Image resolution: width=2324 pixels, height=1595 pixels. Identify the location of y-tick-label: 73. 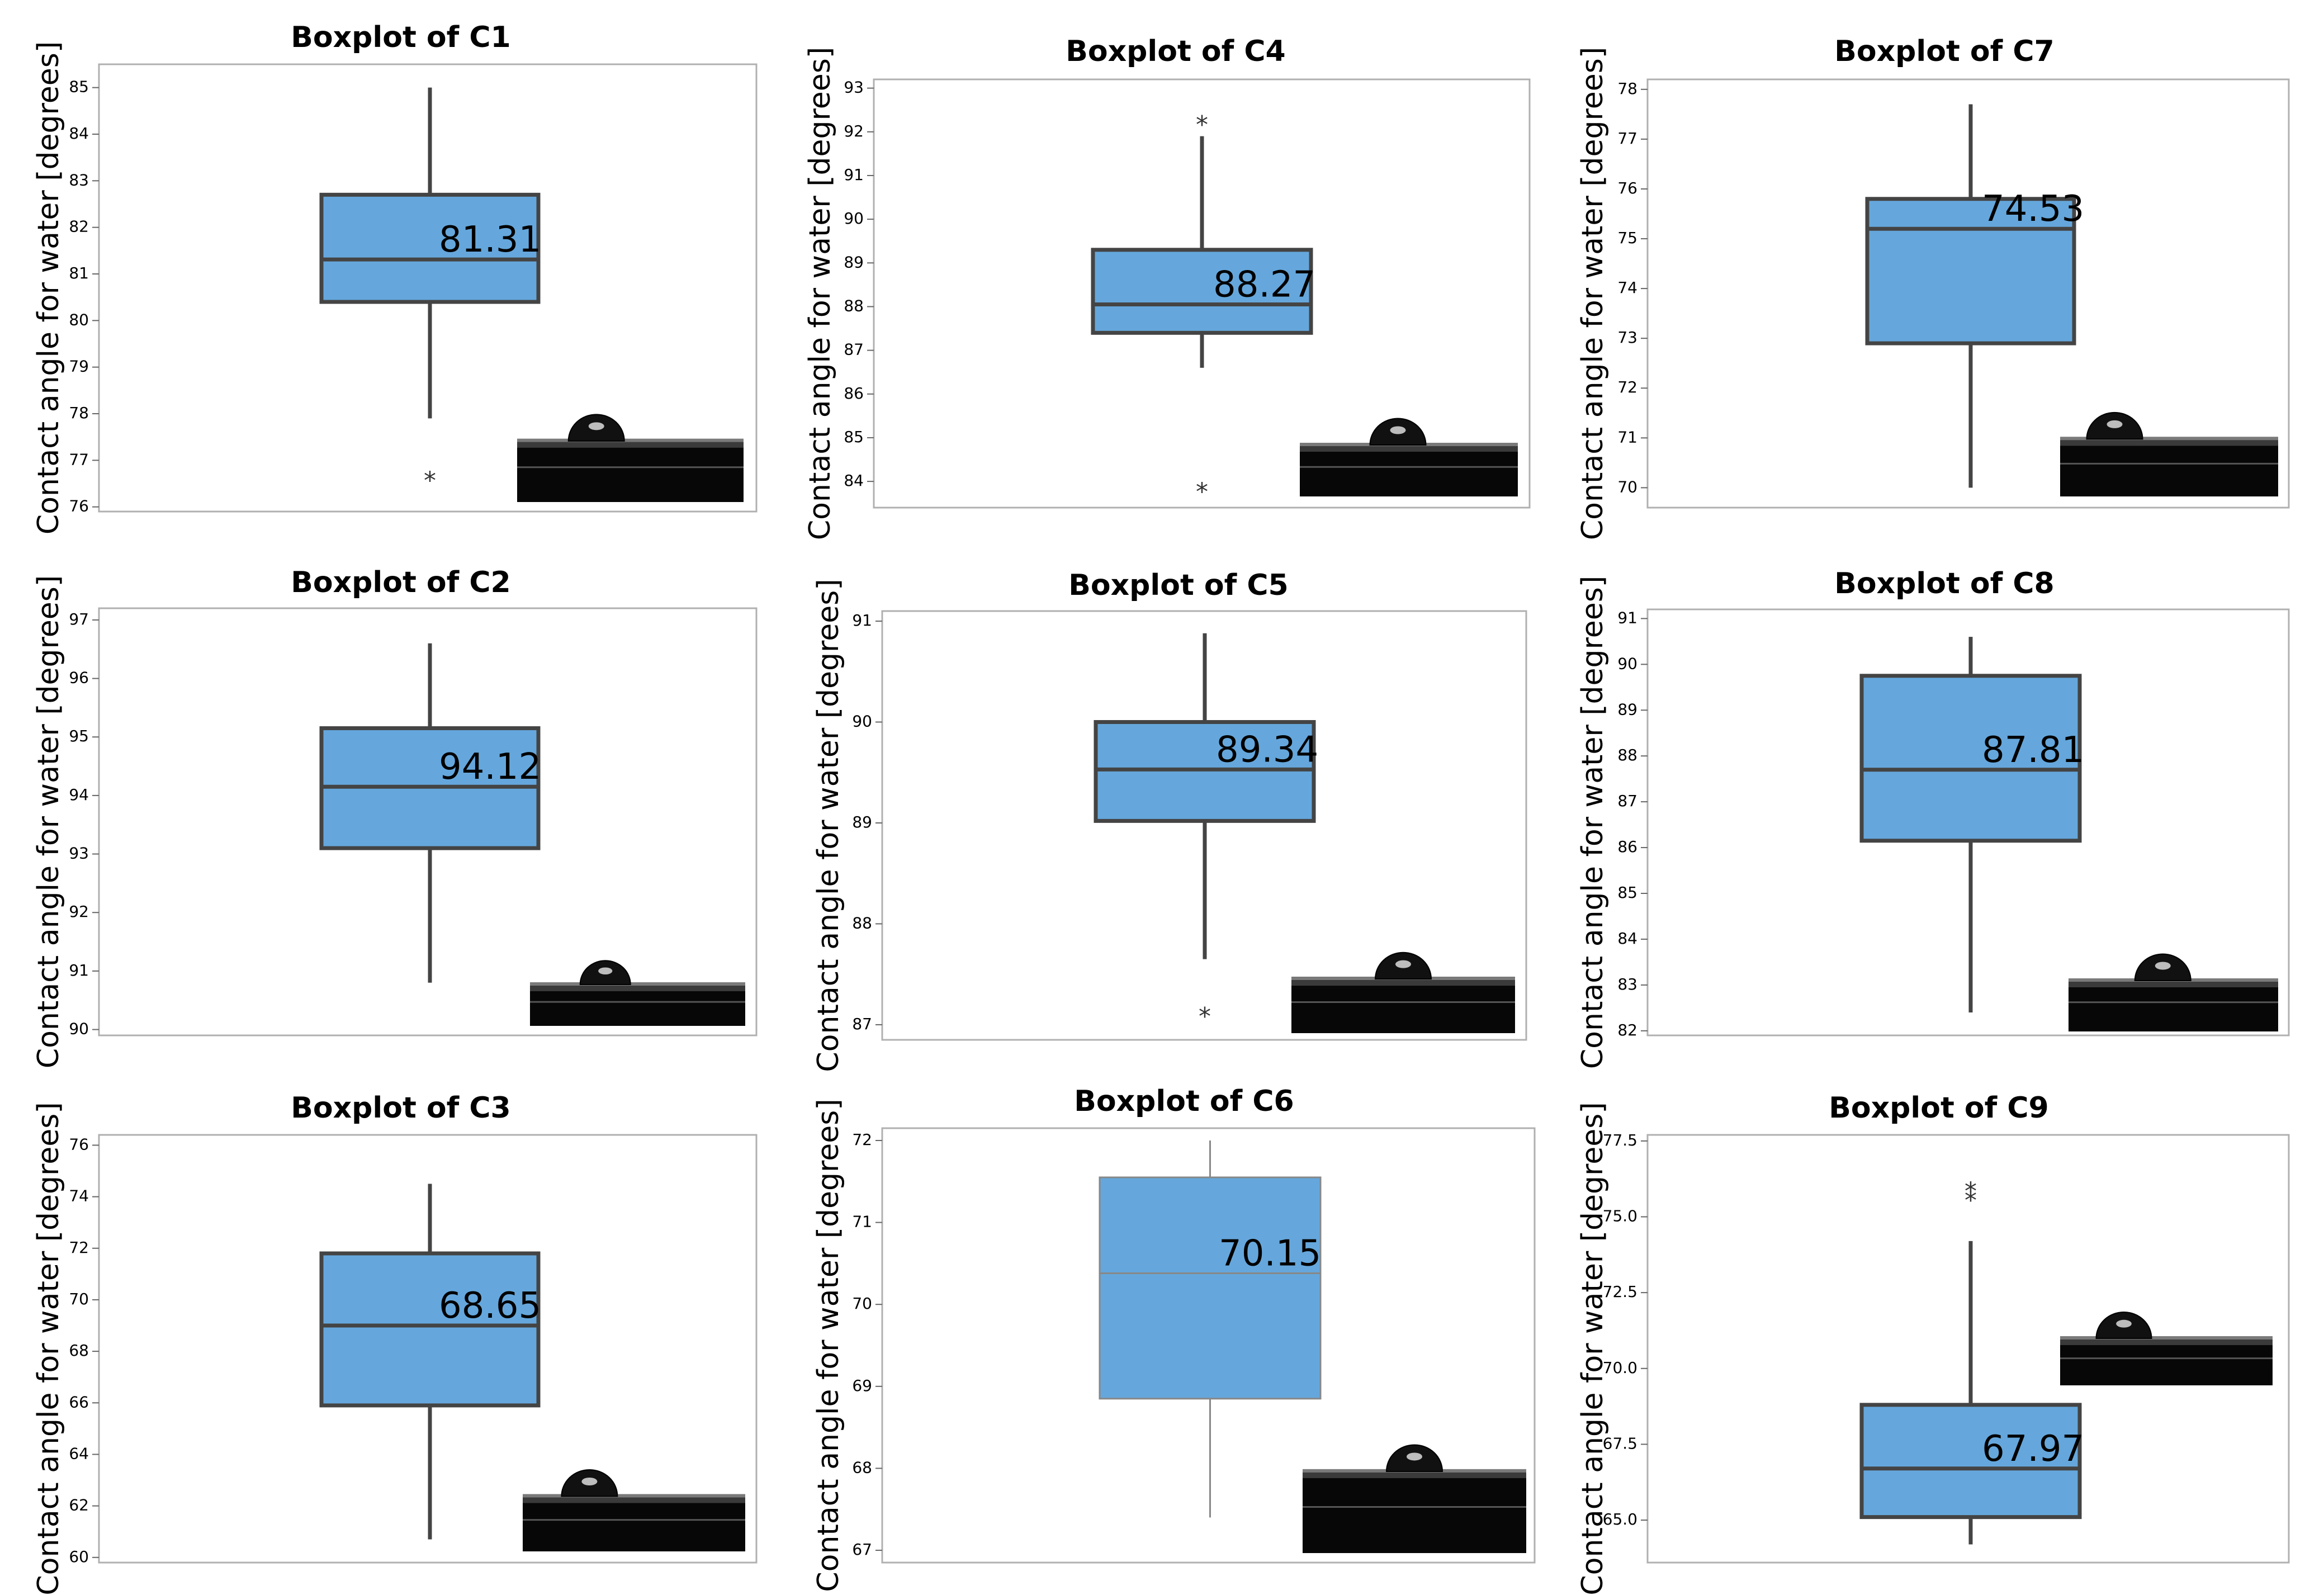
(1627, 337).